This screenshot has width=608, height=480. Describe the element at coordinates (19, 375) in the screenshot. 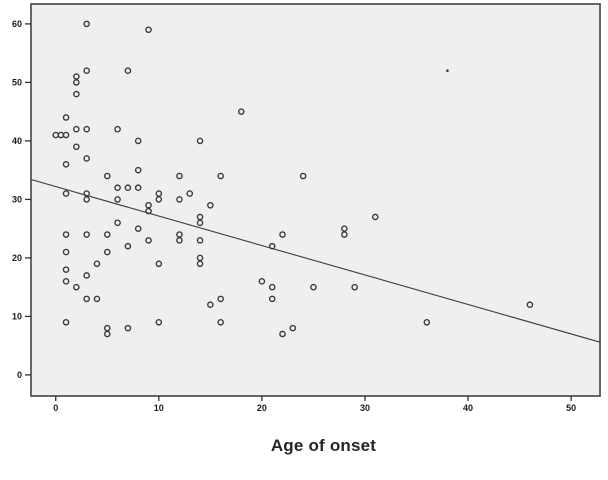

I see `y-tick-label: 0` at that location.